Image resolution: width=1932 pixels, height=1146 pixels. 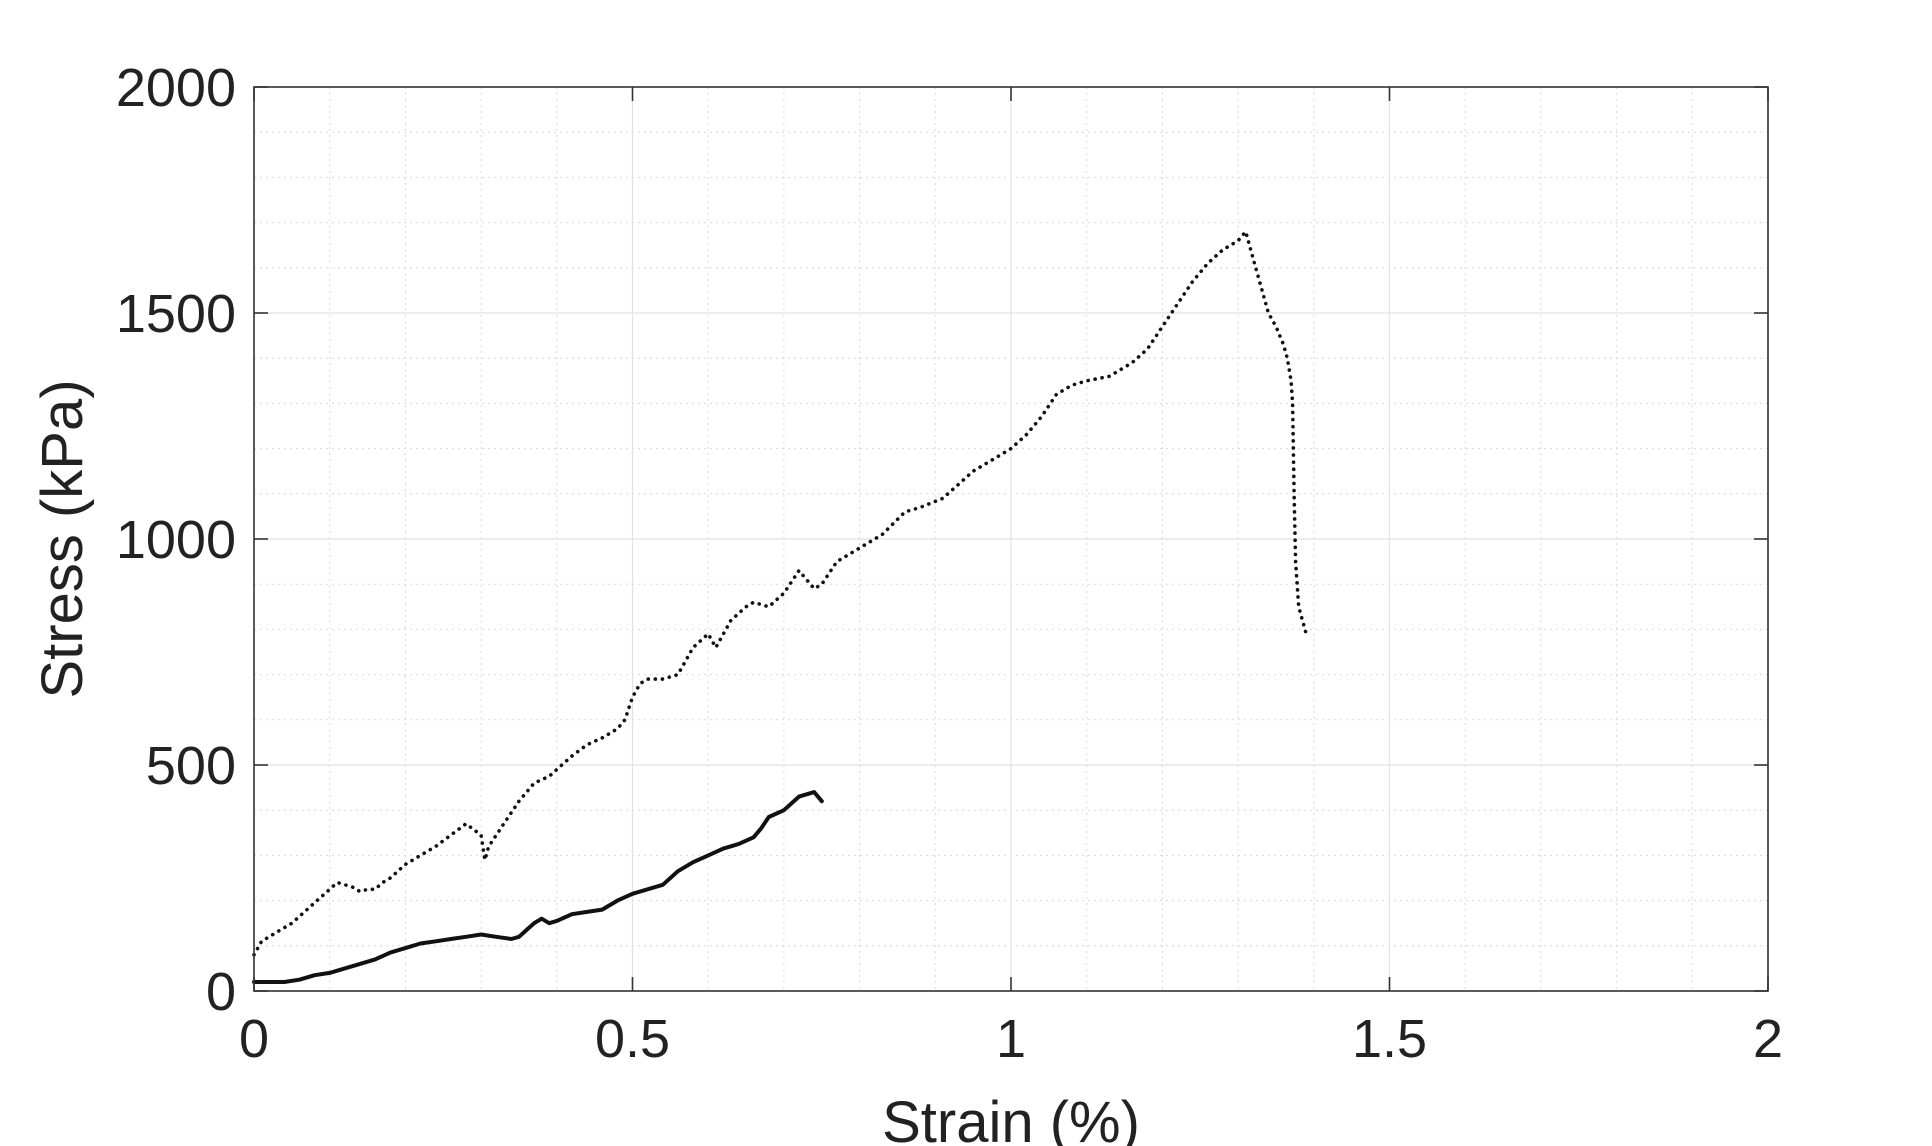 I want to click on y-tick-label: 0, so click(x=221, y=992).